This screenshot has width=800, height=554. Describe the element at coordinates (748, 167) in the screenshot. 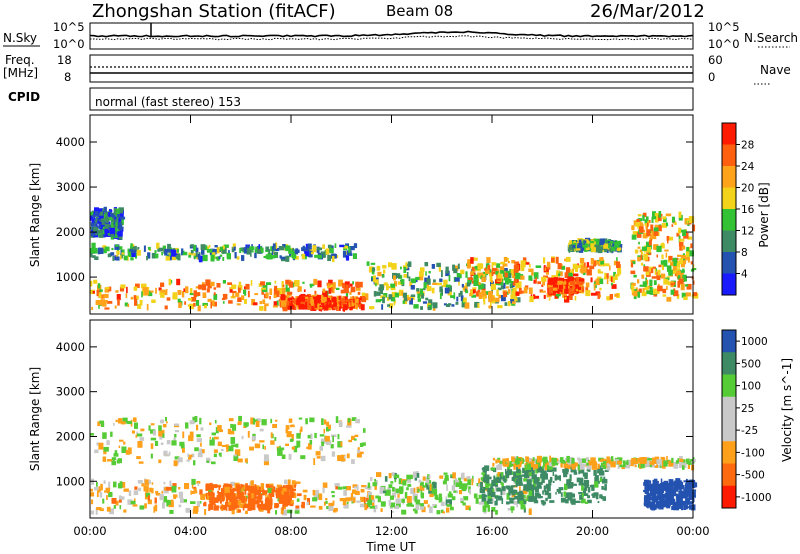

I see `colorbar-tick-label: 24` at that location.